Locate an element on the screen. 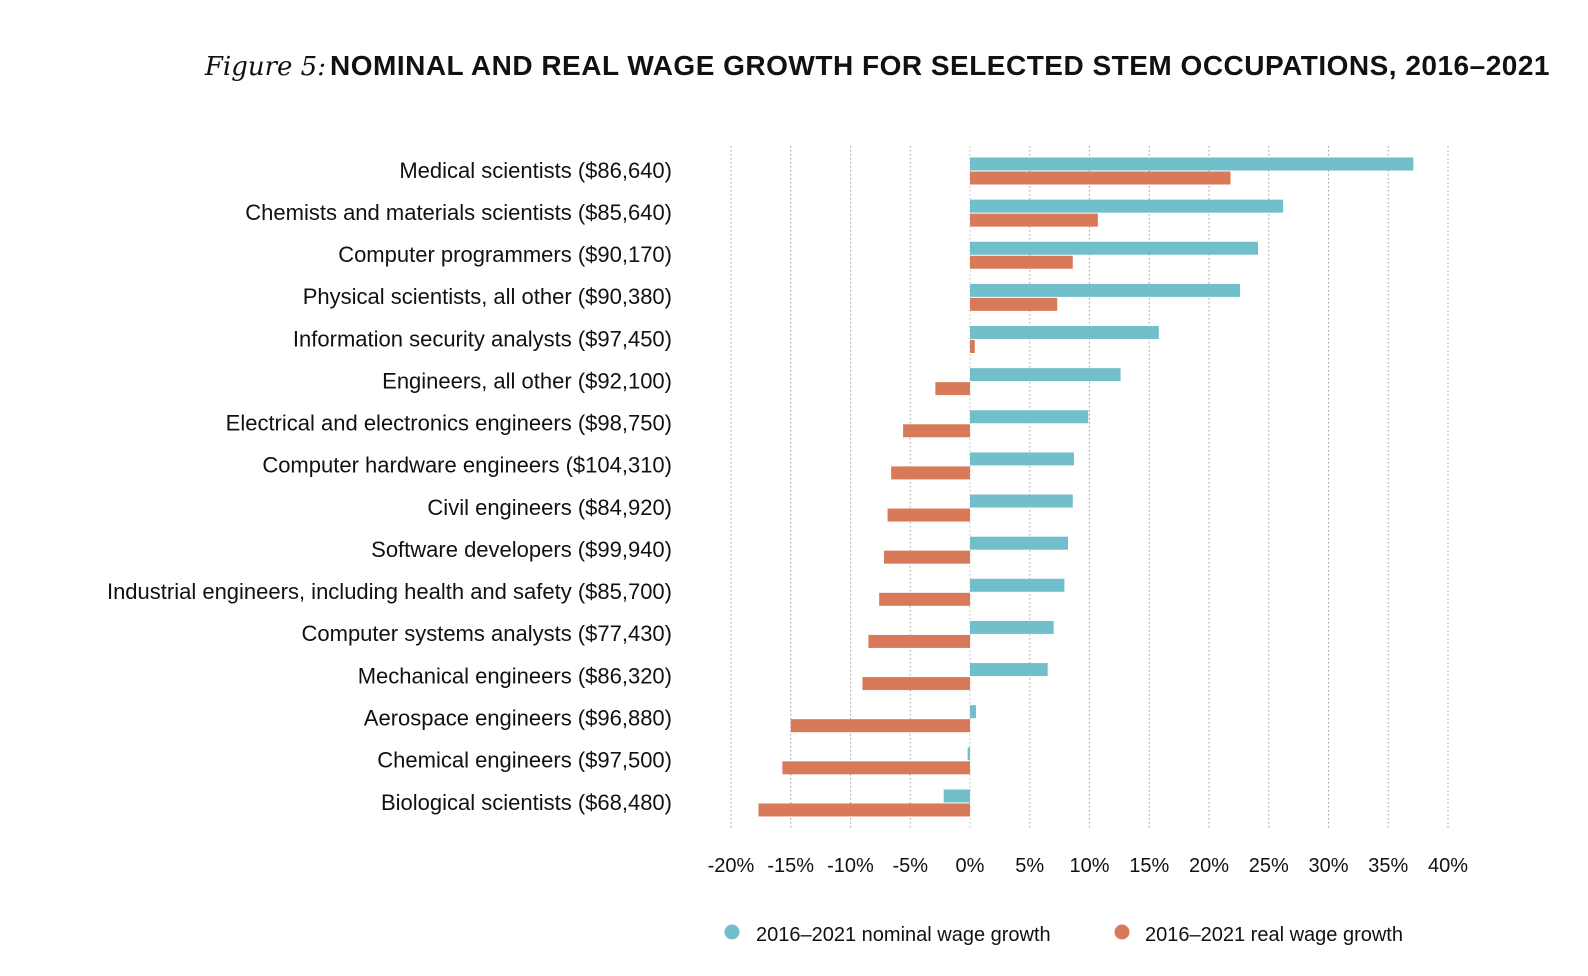 The height and width of the screenshot is (976, 1588). category-label: Mechanical engineers ($86,320) is located at coordinates (515, 675).